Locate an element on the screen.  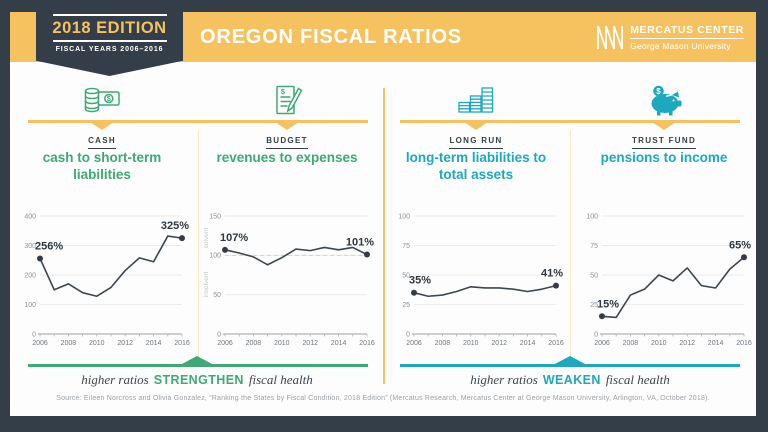
ratio-title-cash: cash to short-term liabilities is located at coordinates (102, 166).